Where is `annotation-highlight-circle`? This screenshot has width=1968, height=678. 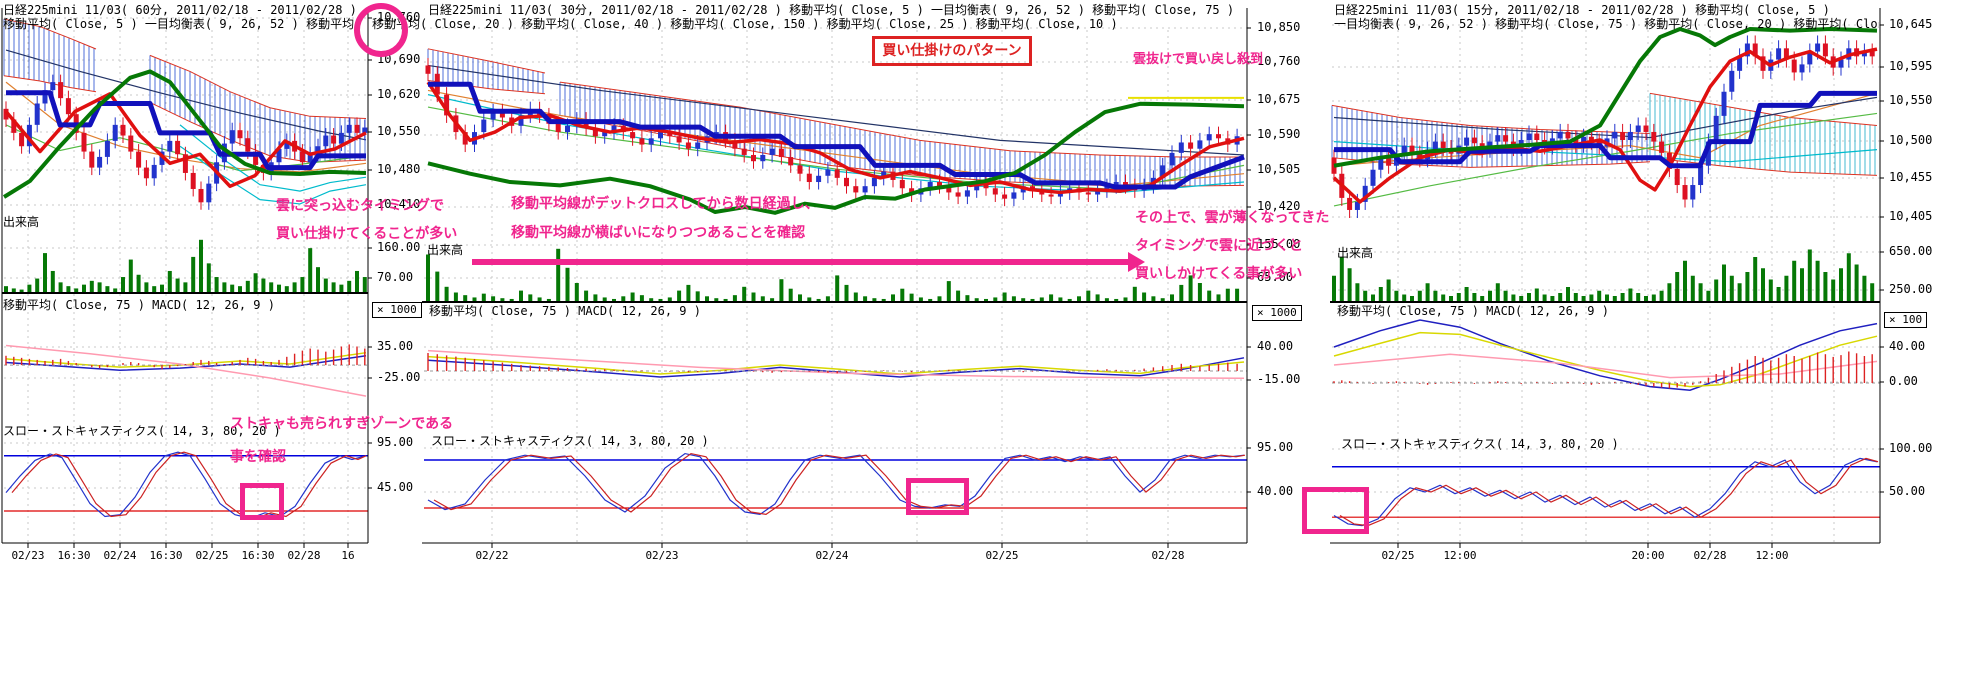 annotation-highlight-circle is located at coordinates (381, 30).